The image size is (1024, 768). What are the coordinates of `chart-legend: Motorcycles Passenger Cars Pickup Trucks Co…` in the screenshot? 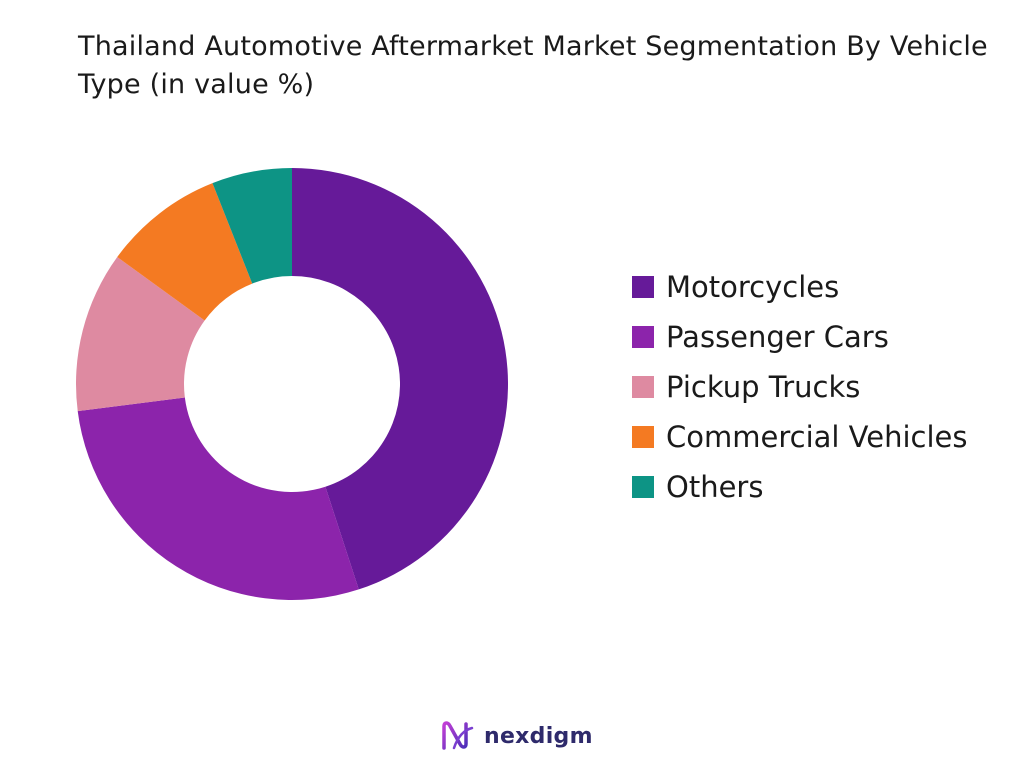 It's located at (799, 387).